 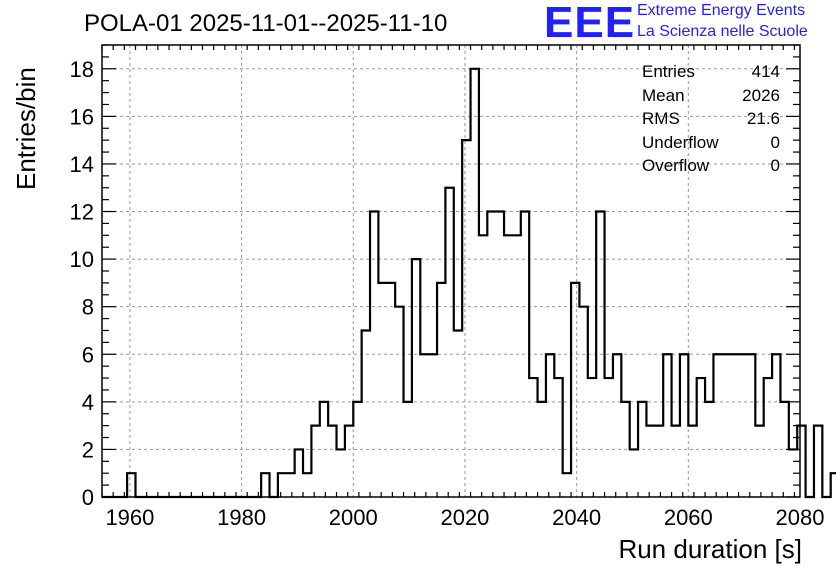 What do you see at coordinates (761, 95) in the screenshot?
I see `stats-value: 2026` at bounding box center [761, 95].